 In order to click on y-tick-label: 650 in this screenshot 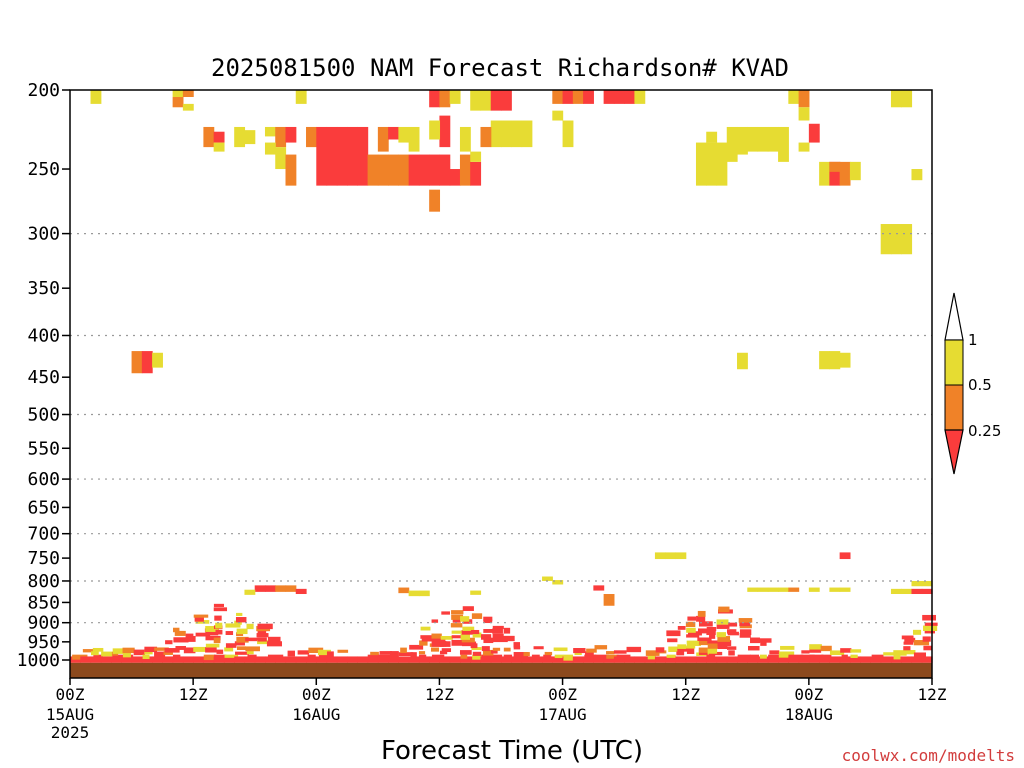, I will do `click(43, 507)`.